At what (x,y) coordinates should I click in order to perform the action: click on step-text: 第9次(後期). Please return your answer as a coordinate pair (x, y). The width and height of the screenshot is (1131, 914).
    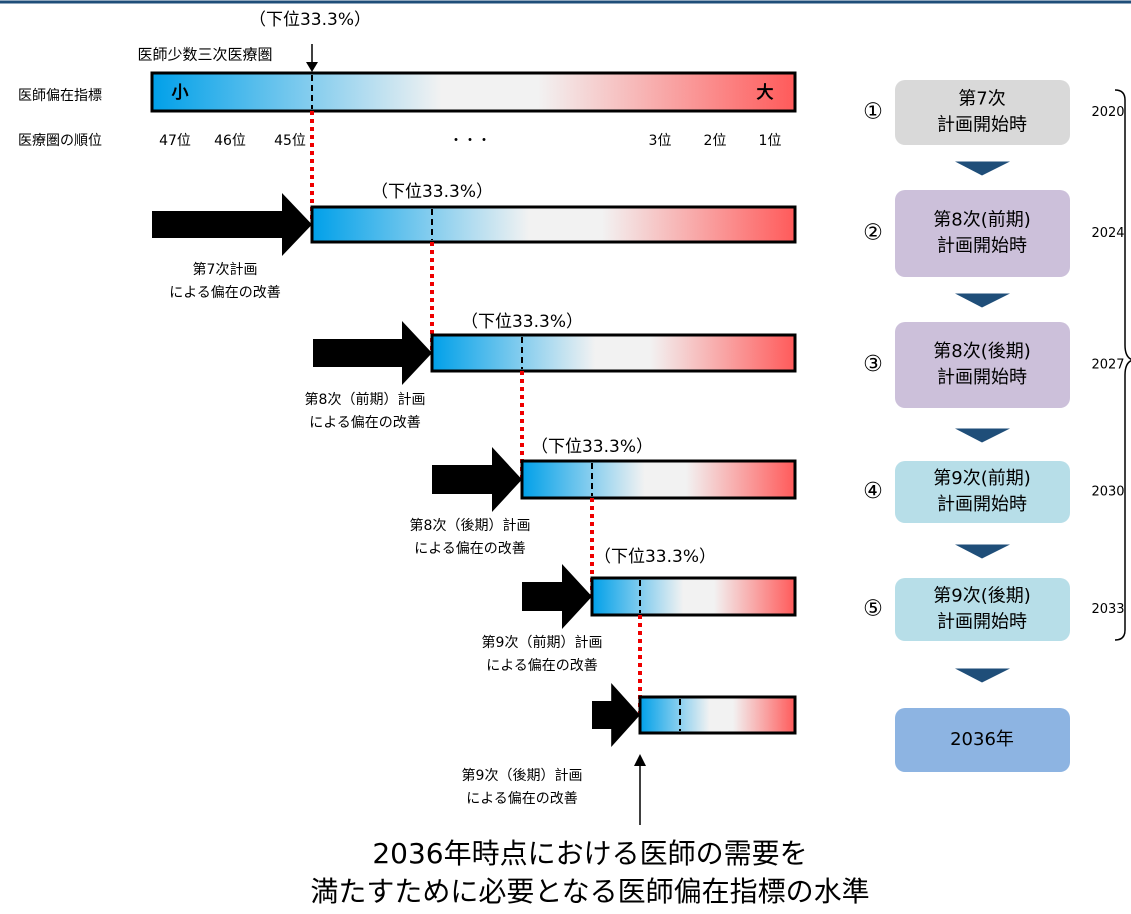
    Looking at the image, I should click on (982, 596).